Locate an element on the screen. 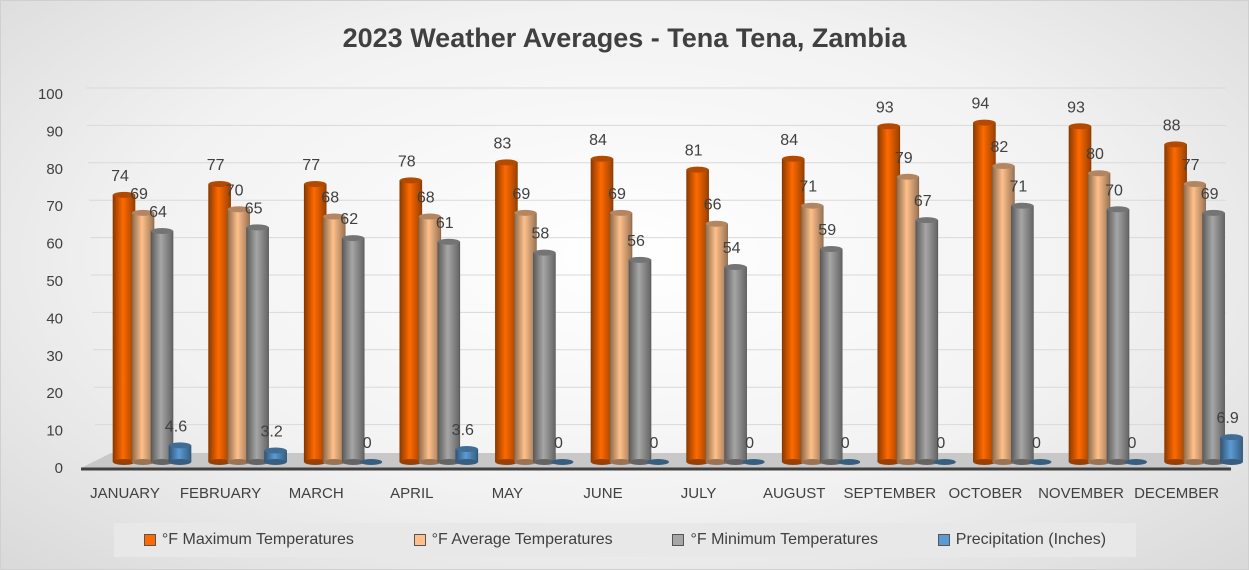 The width and height of the screenshot is (1249, 570). data-label: 59 is located at coordinates (827, 230).